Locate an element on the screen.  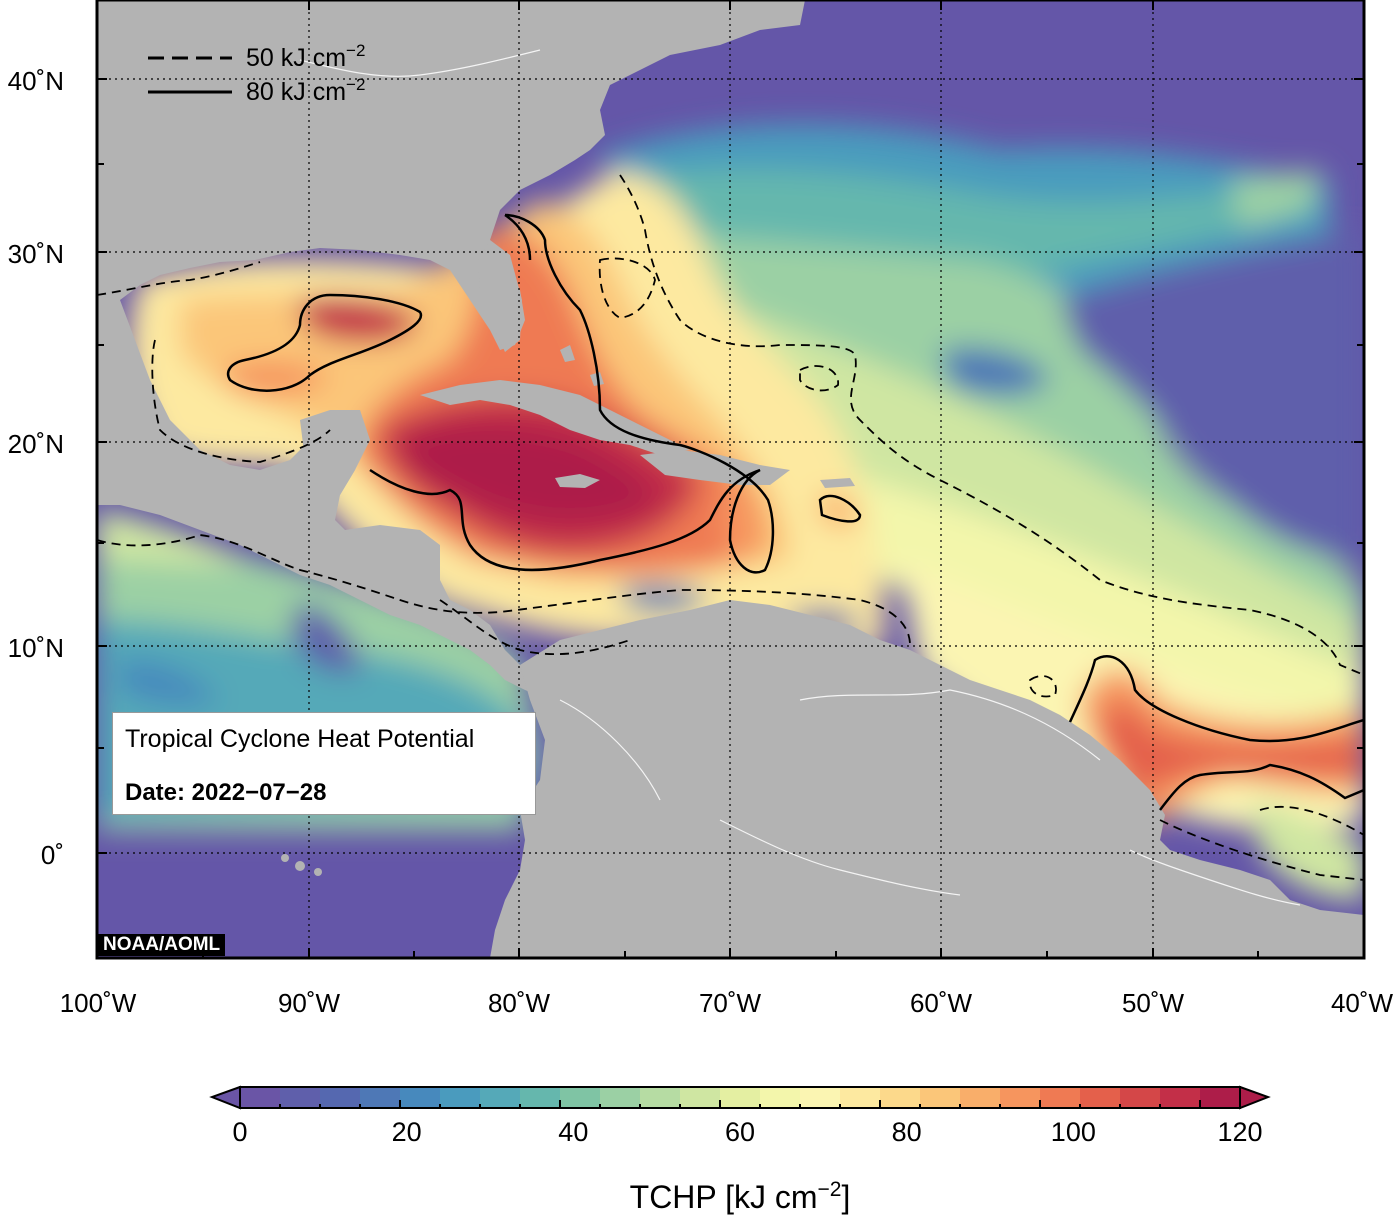
lat-label-0: 0˚ is located at coordinates (52, 855).